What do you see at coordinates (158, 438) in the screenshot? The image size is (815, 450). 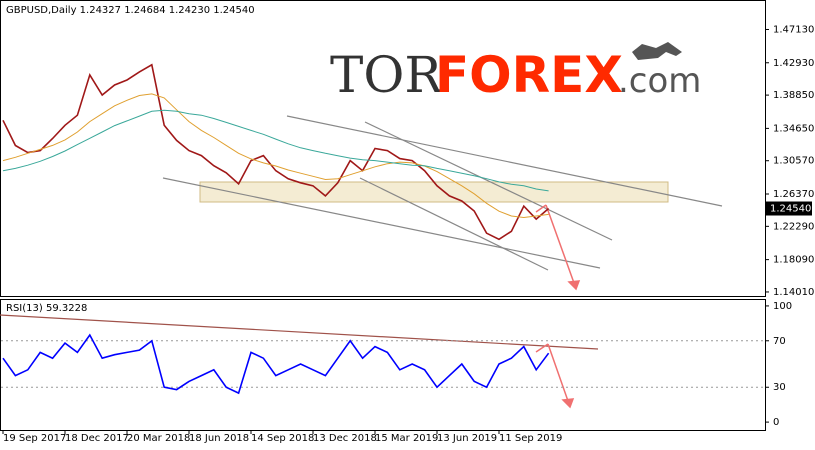 I see `x-tick-label: 20 Mar 2018` at bounding box center [158, 438].